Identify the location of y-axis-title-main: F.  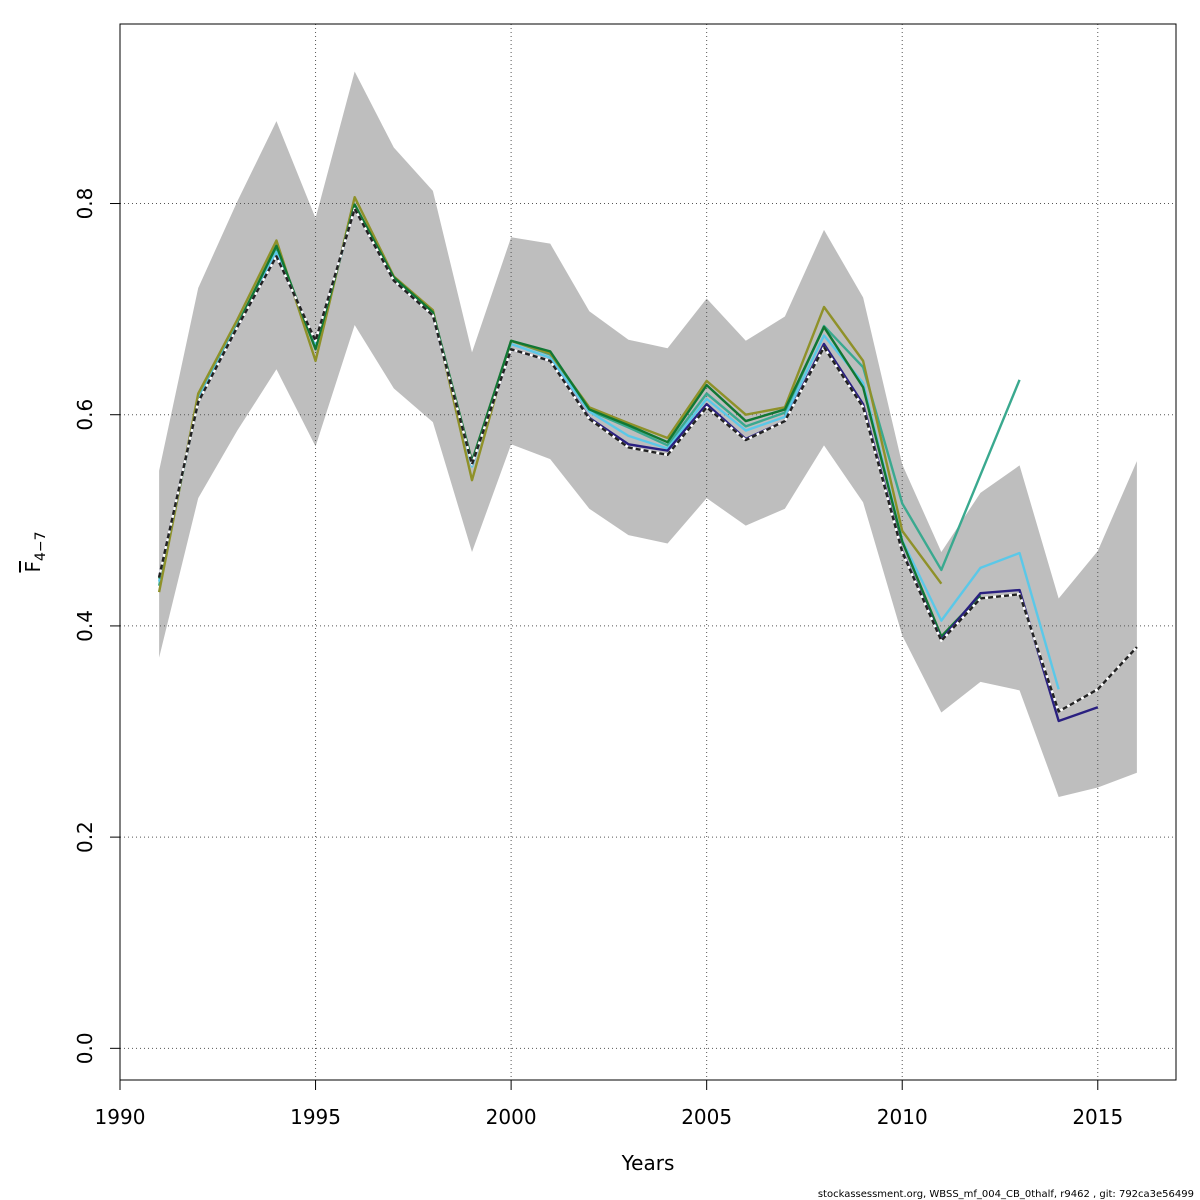
(33, 567).